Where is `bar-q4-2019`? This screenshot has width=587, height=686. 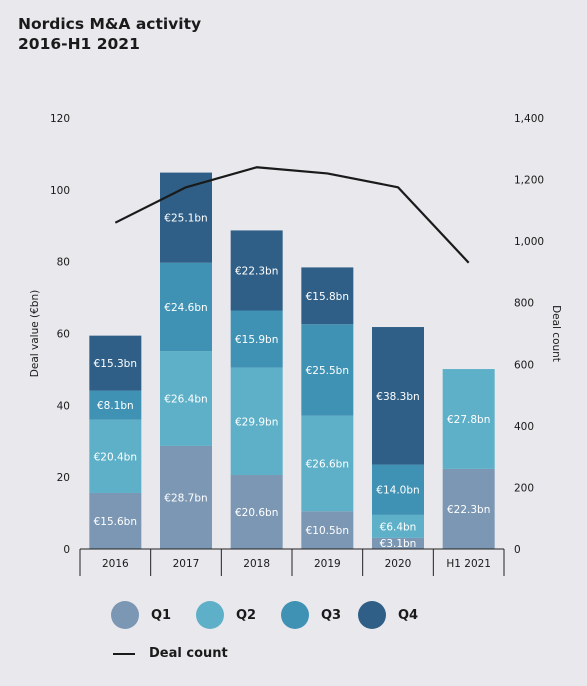 bar-q4-2019 is located at coordinates (327, 296).